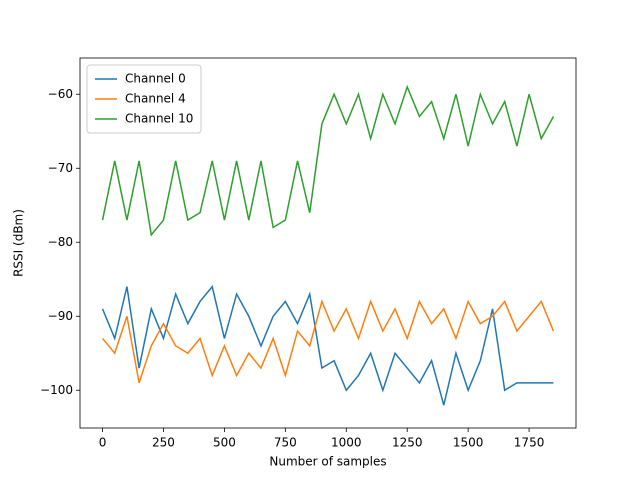  Describe the element at coordinates (155, 79) in the screenshot. I see `legend-label: Channel 0` at that location.